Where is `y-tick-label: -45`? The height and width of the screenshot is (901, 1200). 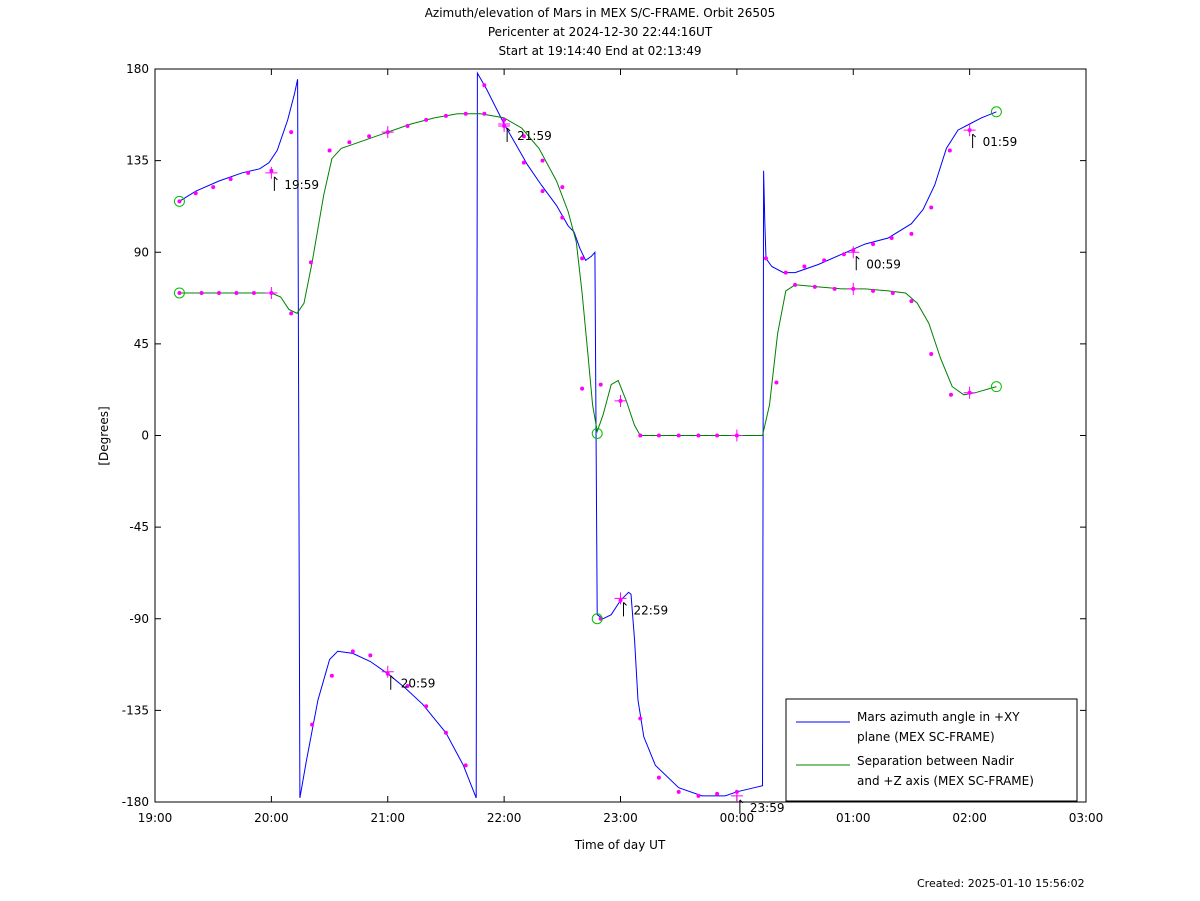 y-tick-label: -45 is located at coordinates (139, 527).